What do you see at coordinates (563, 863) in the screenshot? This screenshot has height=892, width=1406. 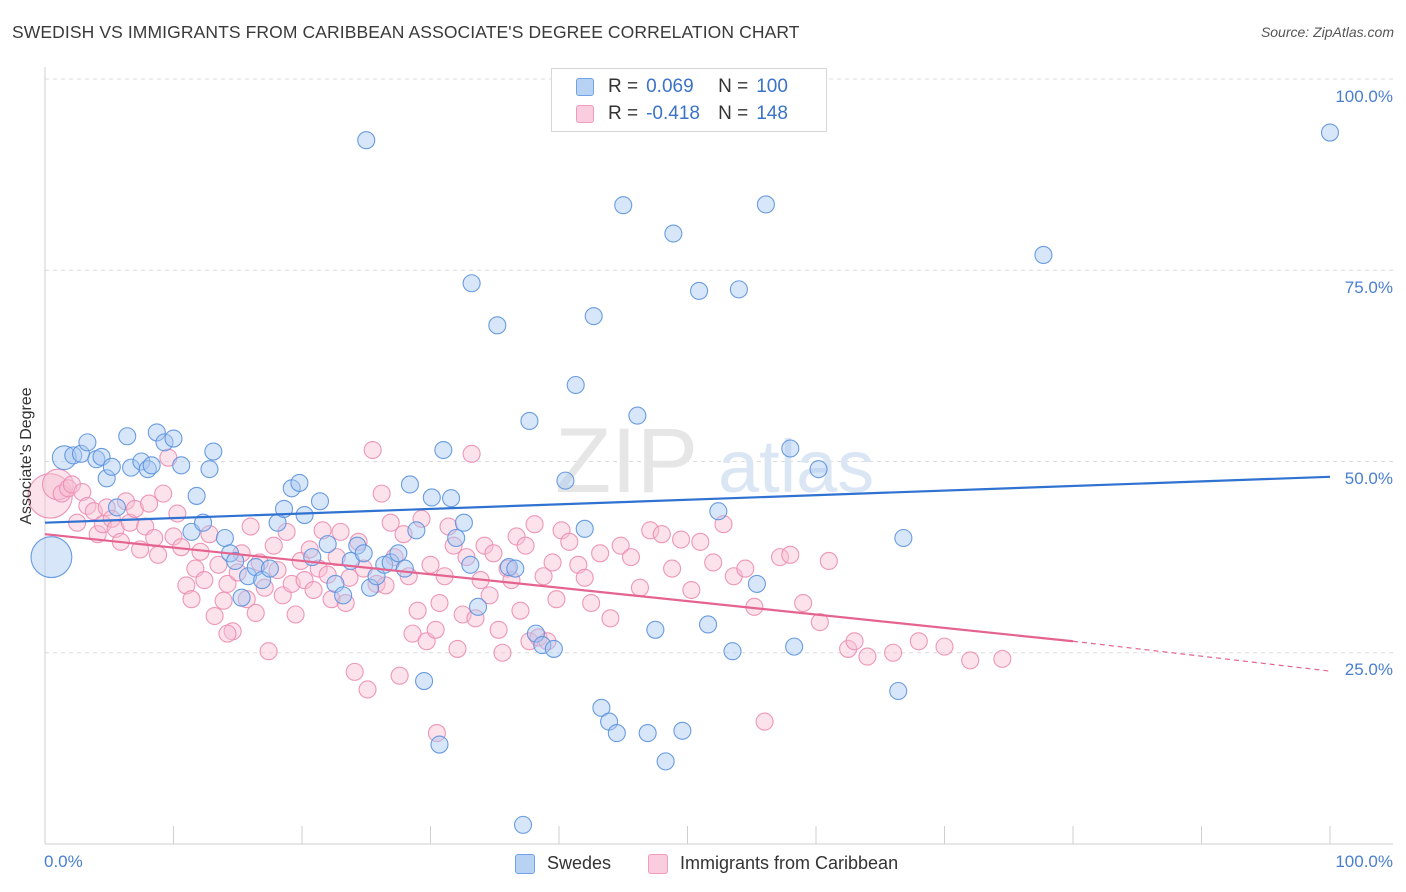 I see `bottom-legend-swedes: Swedes` at bounding box center [563, 863].